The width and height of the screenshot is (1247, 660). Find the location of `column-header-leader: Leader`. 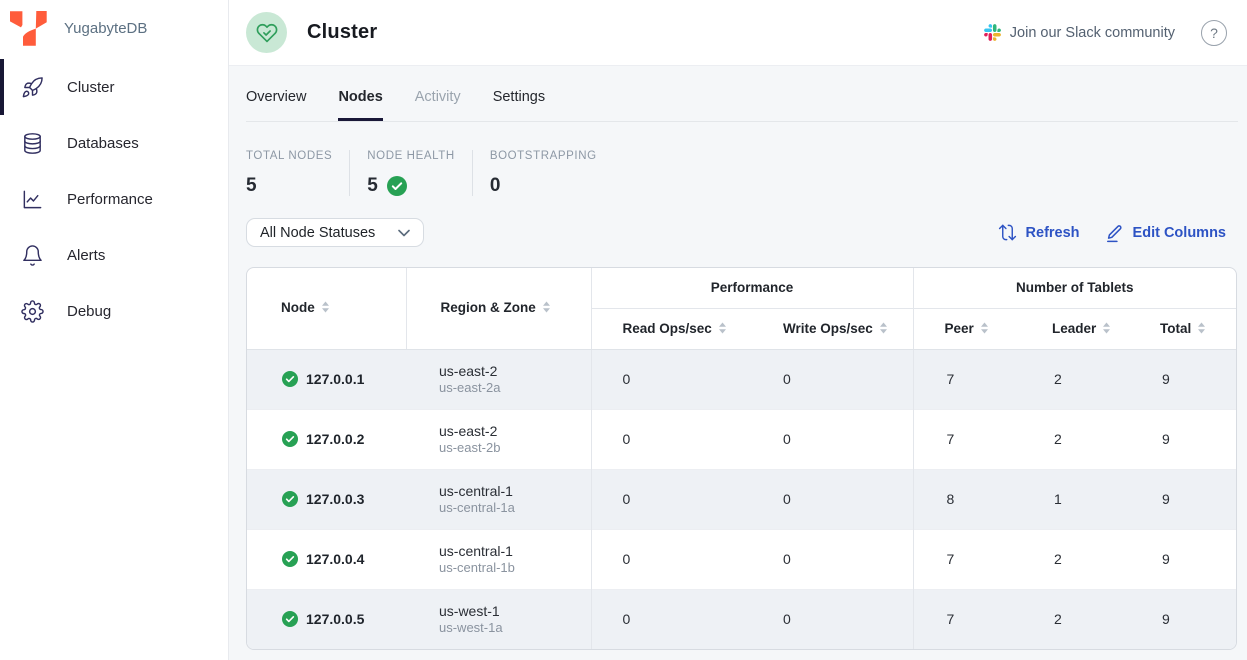

column-header-leader: Leader is located at coordinates (1075, 329).